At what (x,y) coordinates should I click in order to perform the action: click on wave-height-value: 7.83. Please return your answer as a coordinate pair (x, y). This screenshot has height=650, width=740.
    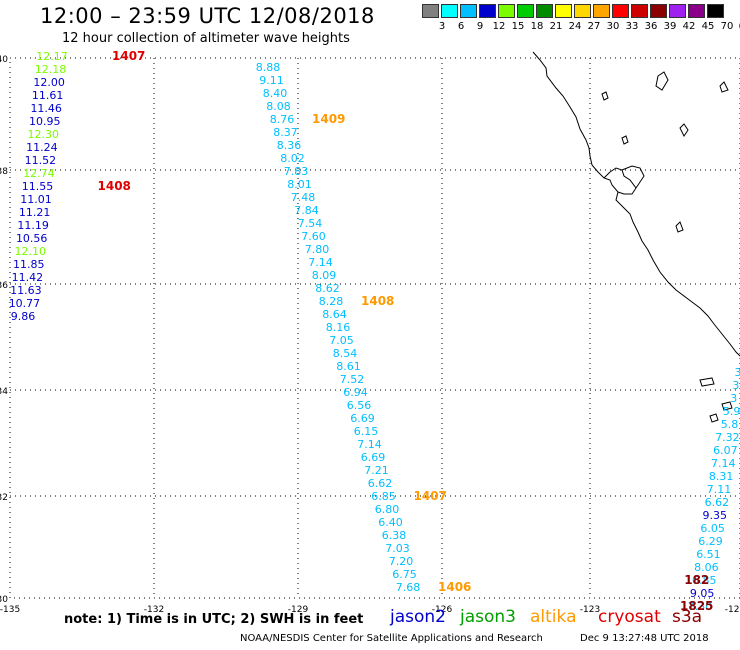
    Looking at the image, I should click on (296, 171).